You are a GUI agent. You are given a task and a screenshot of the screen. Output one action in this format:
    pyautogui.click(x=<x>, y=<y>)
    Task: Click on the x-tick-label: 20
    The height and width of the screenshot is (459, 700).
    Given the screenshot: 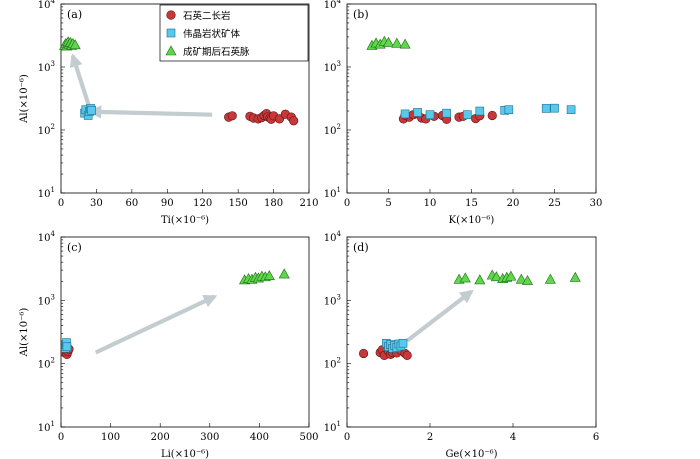 What is the action you would take?
    pyautogui.click(x=513, y=203)
    